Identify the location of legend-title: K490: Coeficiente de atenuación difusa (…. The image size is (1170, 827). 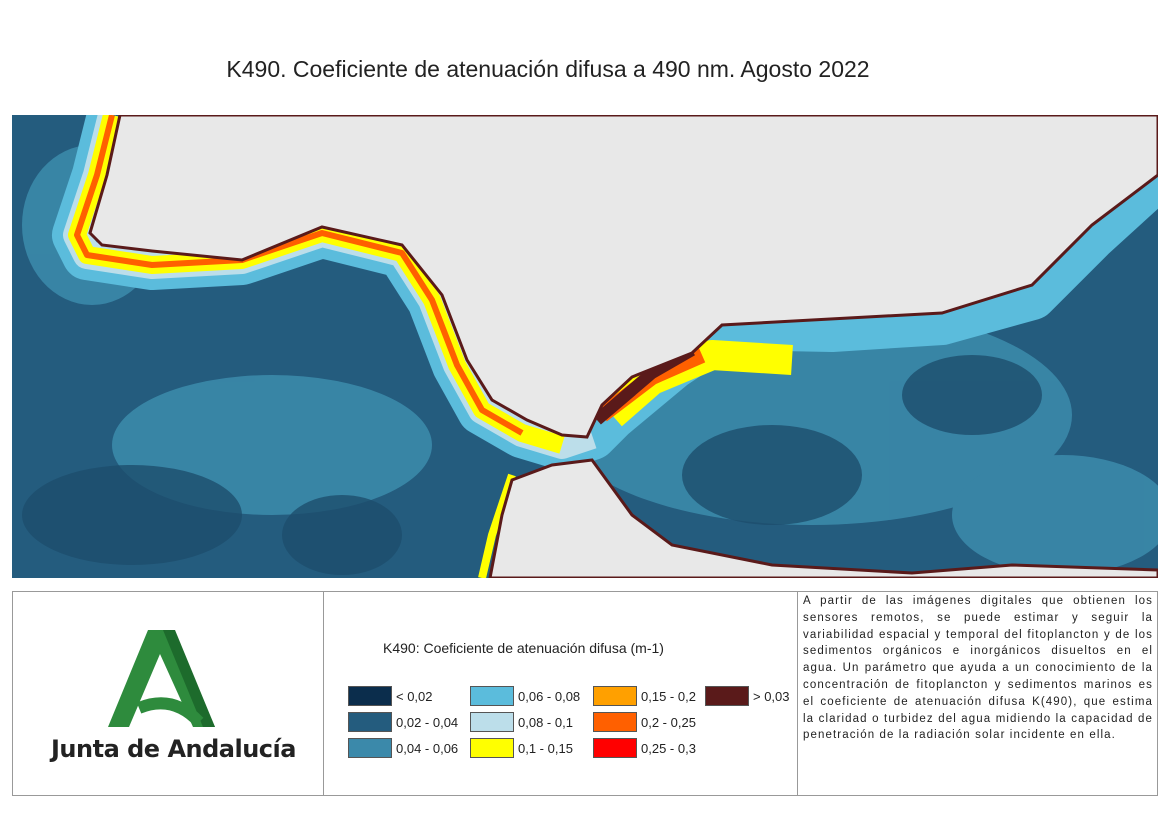
(523, 648).